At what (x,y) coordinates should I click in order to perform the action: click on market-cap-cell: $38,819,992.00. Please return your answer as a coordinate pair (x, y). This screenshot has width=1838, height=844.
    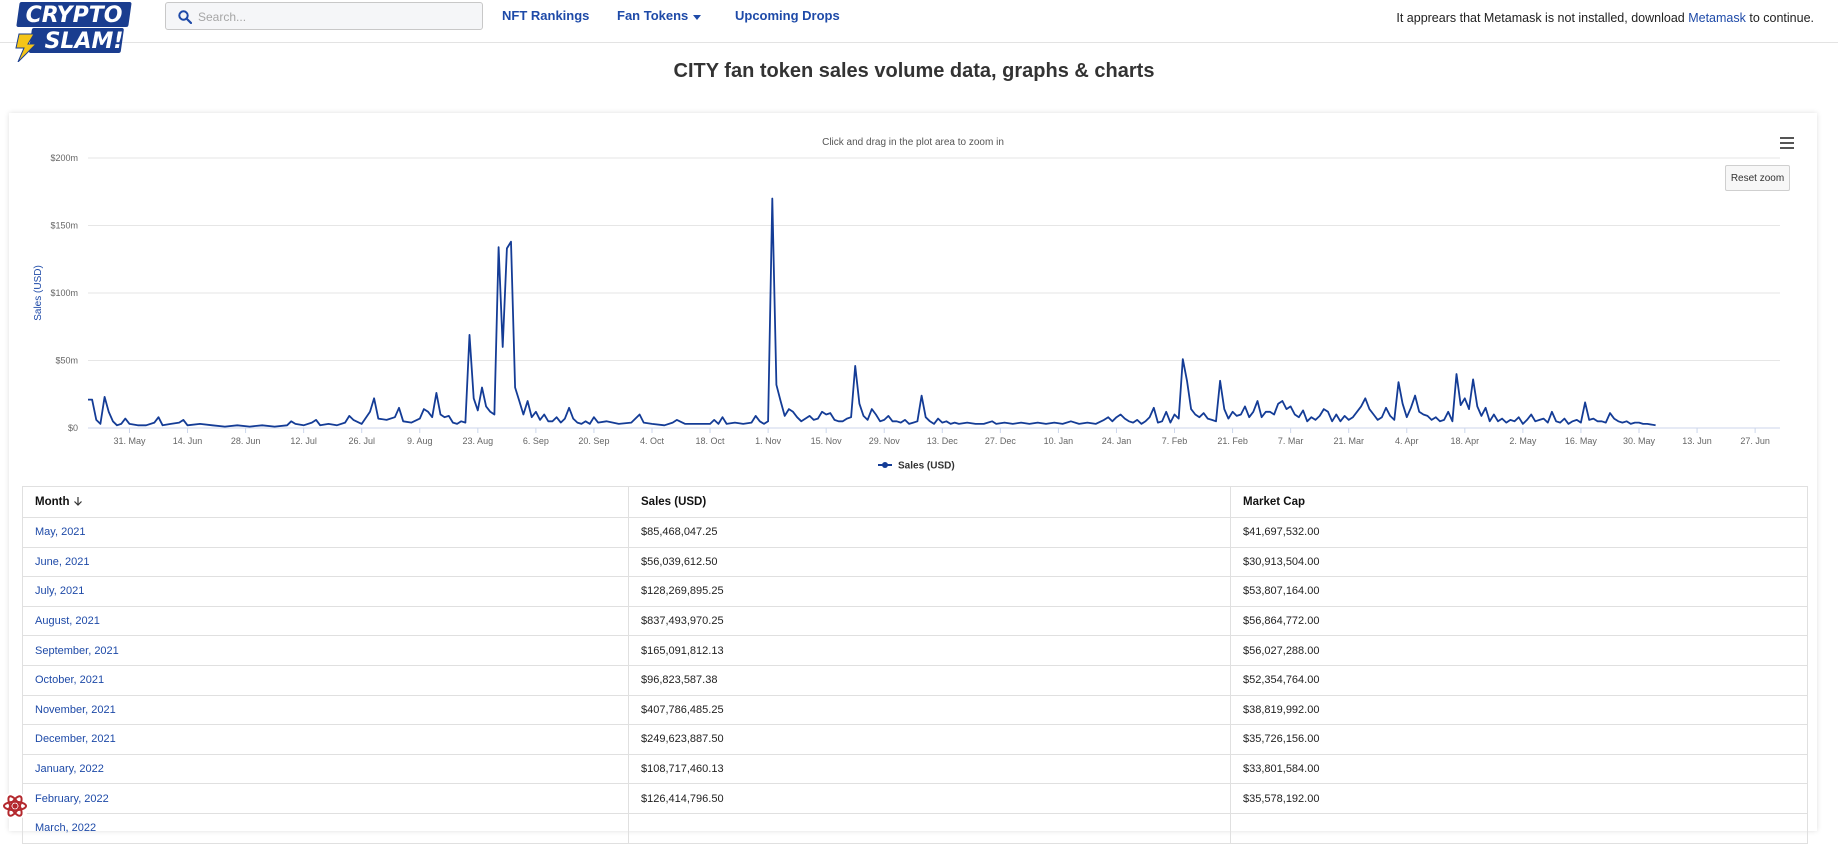
    Looking at the image, I should click on (1519, 710).